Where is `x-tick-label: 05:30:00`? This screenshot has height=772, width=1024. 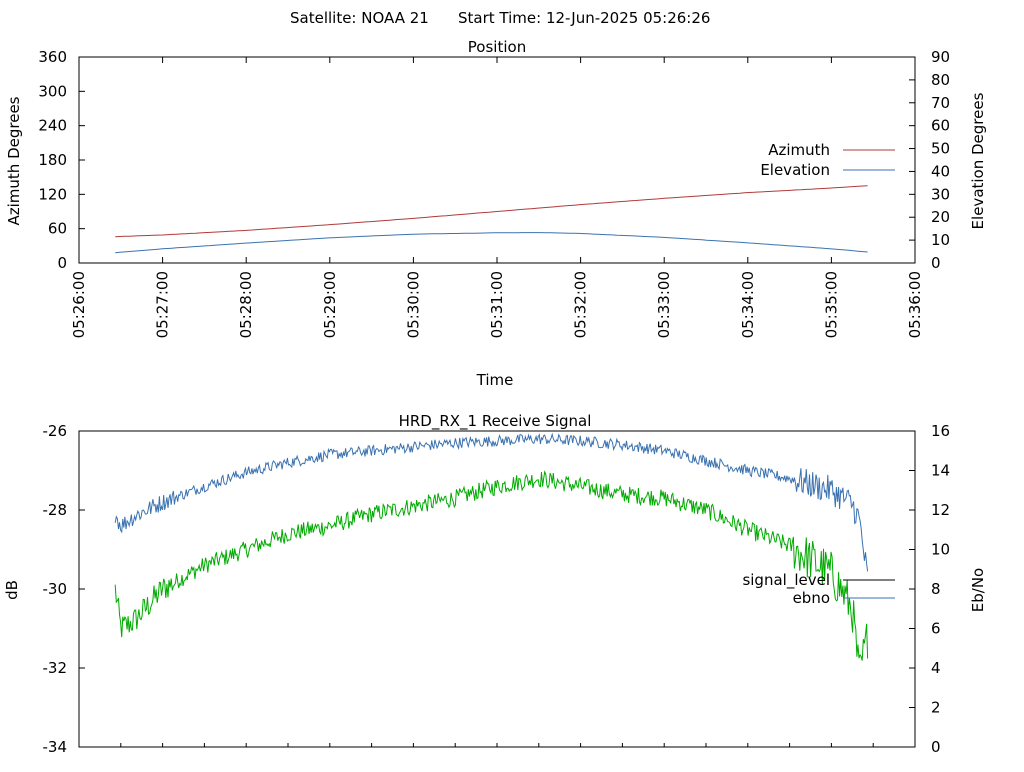 x-tick-label: 05:30:00 is located at coordinates (413, 304).